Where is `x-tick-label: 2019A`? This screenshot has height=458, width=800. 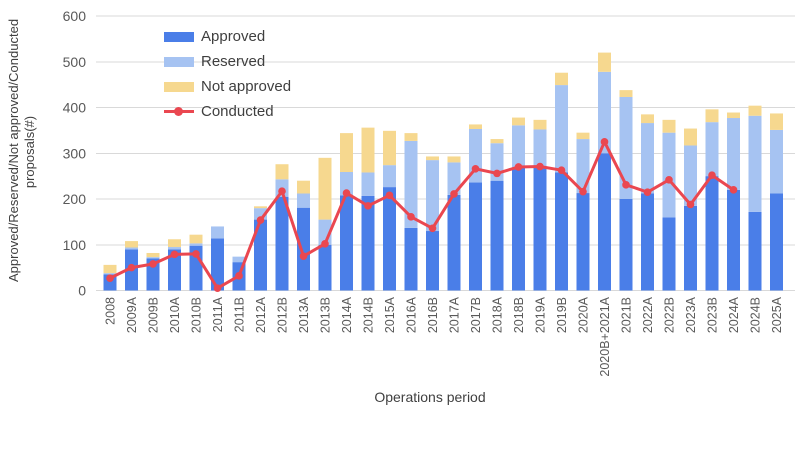
x-tick-label: 2019A is located at coordinates (541, 314).